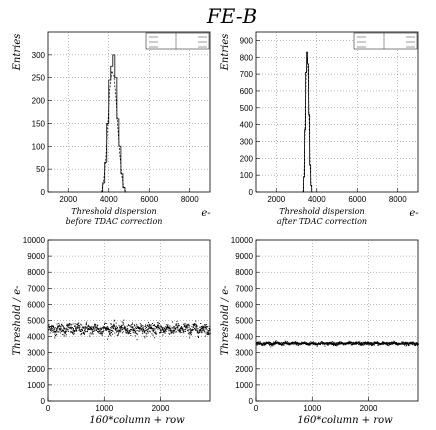  Describe the element at coordinates (256, 408) in the screenshot. I see `x-tick-label: 0` at that location.